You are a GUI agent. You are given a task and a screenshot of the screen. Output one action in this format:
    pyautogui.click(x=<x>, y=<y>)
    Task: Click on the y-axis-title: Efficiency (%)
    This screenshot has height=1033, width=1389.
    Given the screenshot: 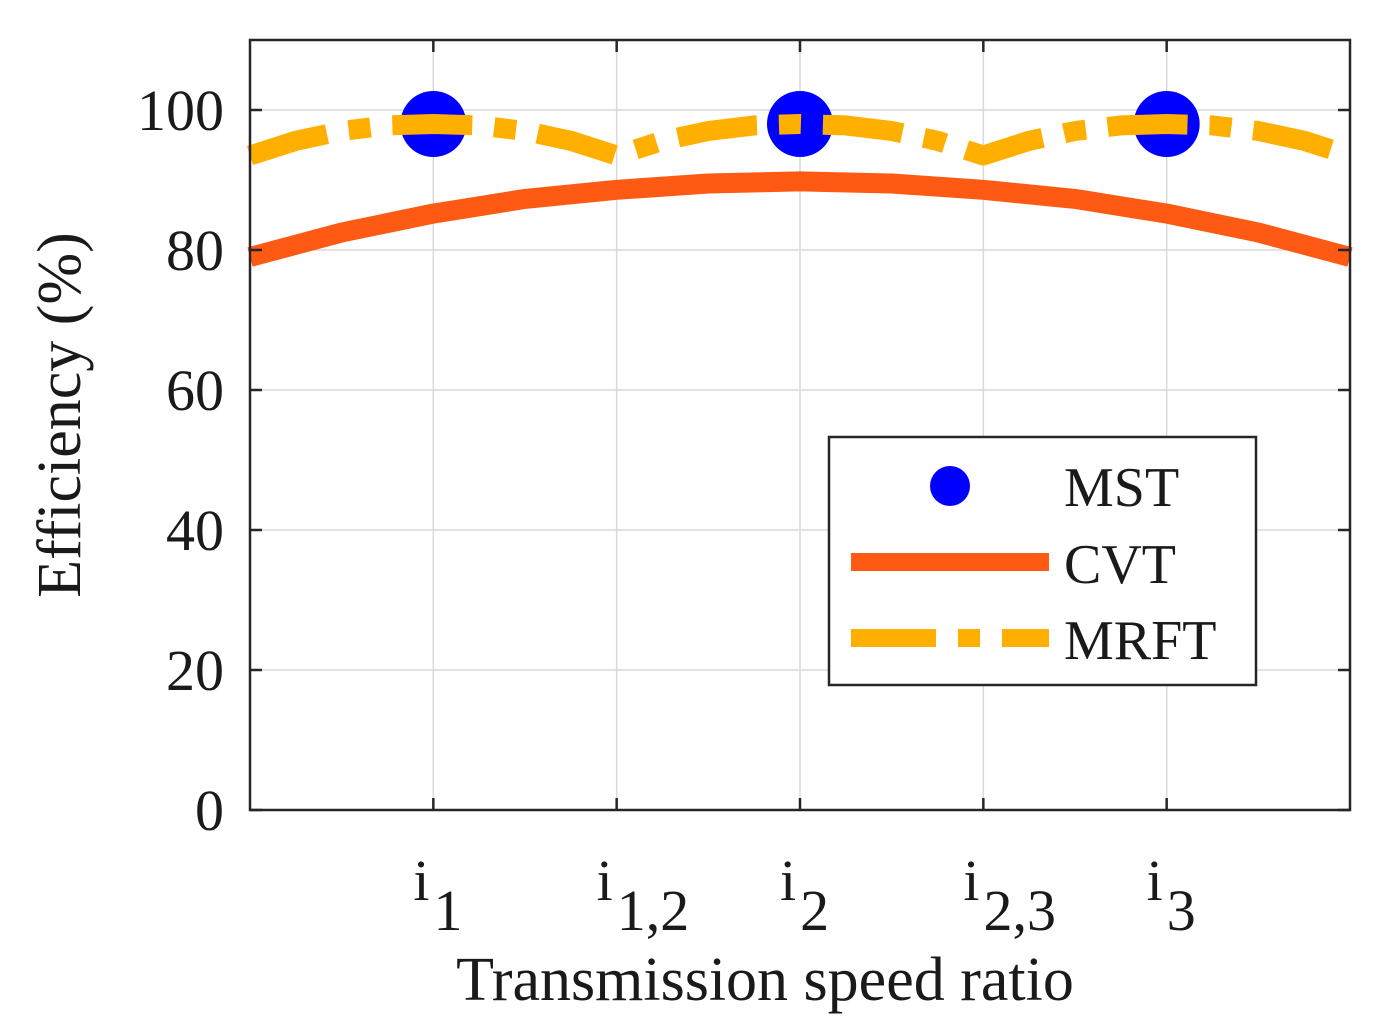 What is the action you would take?
    pyautogui.click(x=60, y=415)
    